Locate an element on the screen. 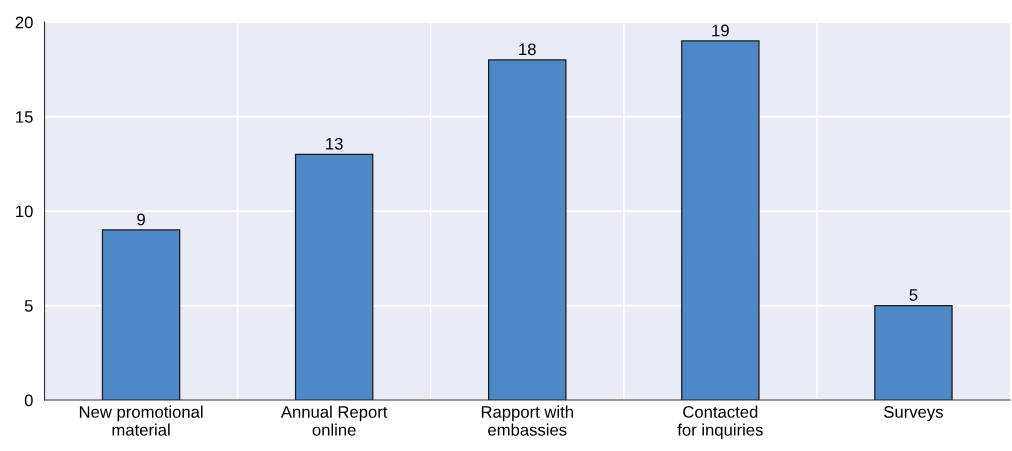 The image size is (1012, 451). data-label: 5 is located at coordinates (913, 295).